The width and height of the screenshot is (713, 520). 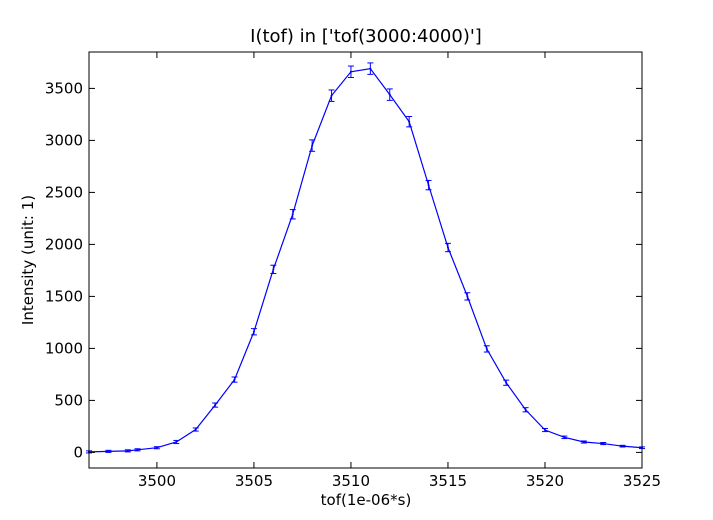 What do you see at coordinates (157, 481) in the screenshot?
I see `x-tick-label: 3500` at bounding box center [157, 481].